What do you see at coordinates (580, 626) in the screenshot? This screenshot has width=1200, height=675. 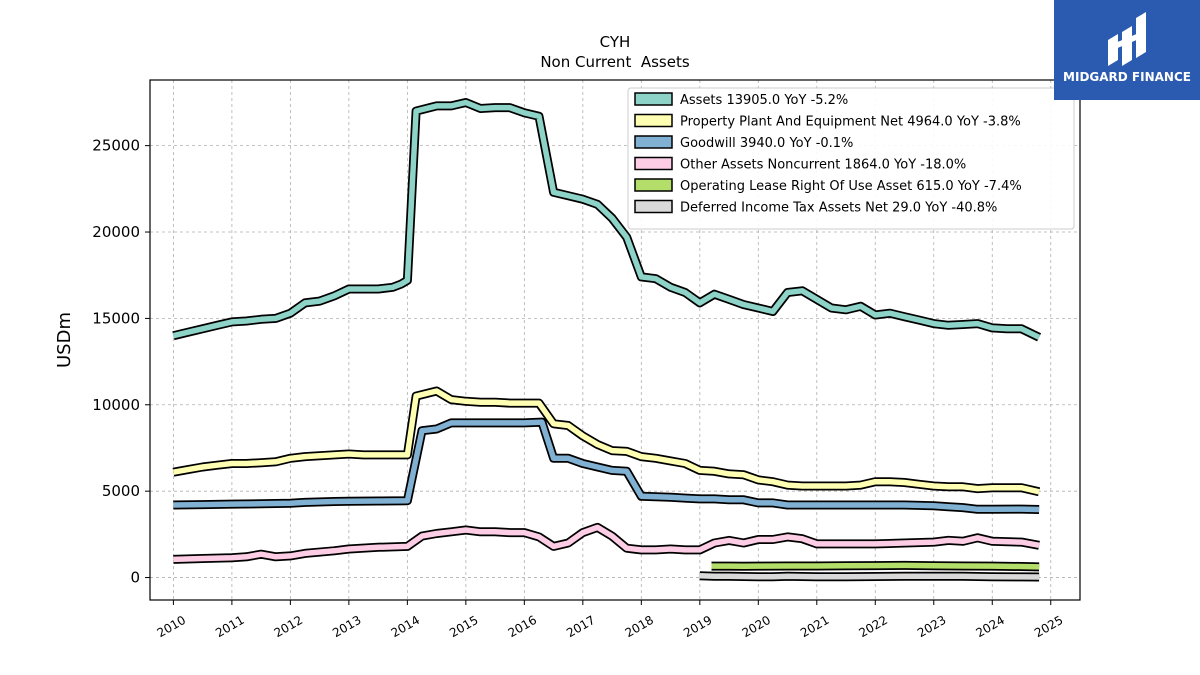 I see `x-tick-label: 2017` at bounding box center [580, 626].